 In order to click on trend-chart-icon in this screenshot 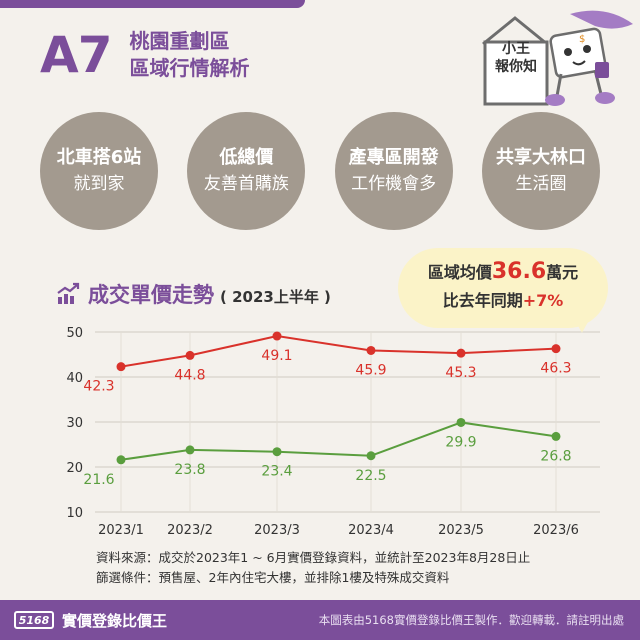, I will do `click(68, 293)`.